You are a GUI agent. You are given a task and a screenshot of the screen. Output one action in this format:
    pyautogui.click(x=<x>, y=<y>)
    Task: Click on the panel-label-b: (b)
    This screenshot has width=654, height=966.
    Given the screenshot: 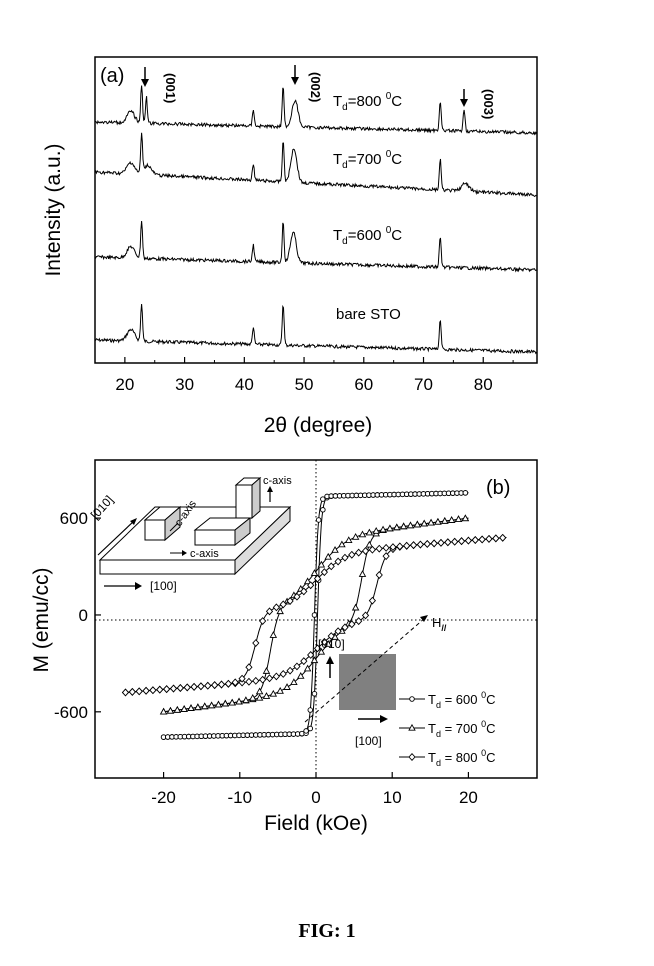 What is the action you would take?
    pyautogui.click(x=498, y=488)
    